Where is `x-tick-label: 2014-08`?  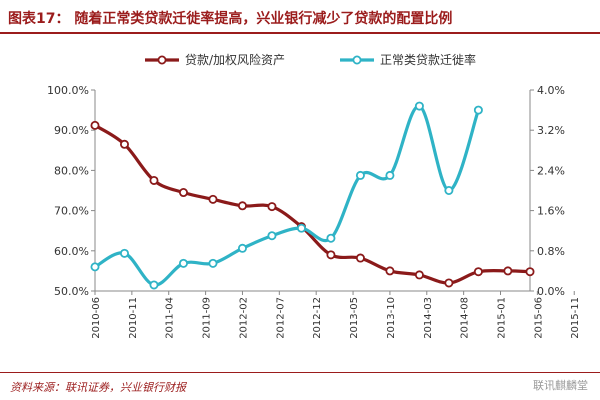
x-tick-label: 2014-08 is located at coordinates (465, 318).